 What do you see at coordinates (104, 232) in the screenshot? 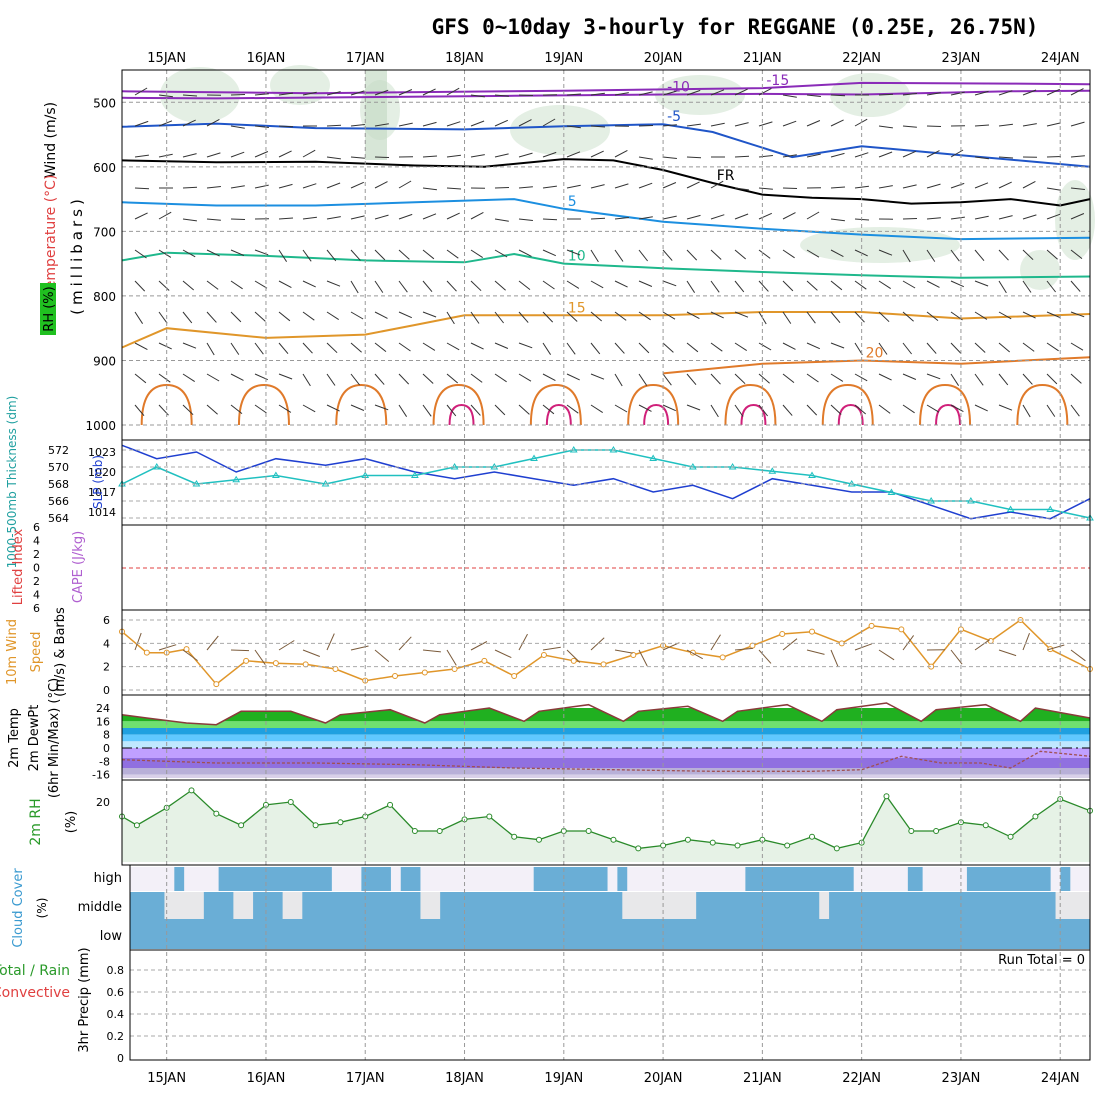
I see `pressure-tick-label: 700` at bounding box center [104, 232].